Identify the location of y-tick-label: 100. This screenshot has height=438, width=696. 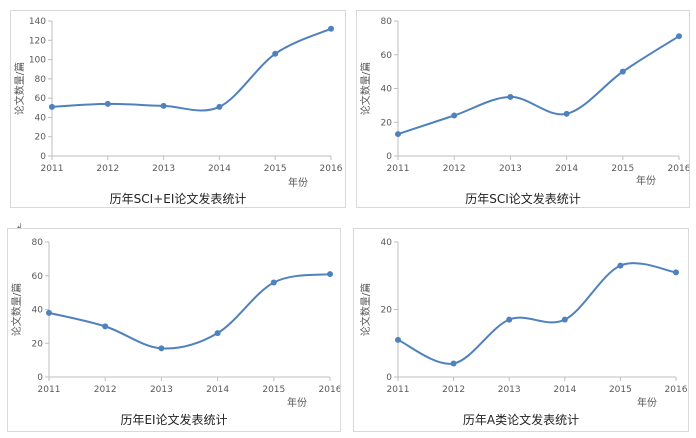
(37, 61).